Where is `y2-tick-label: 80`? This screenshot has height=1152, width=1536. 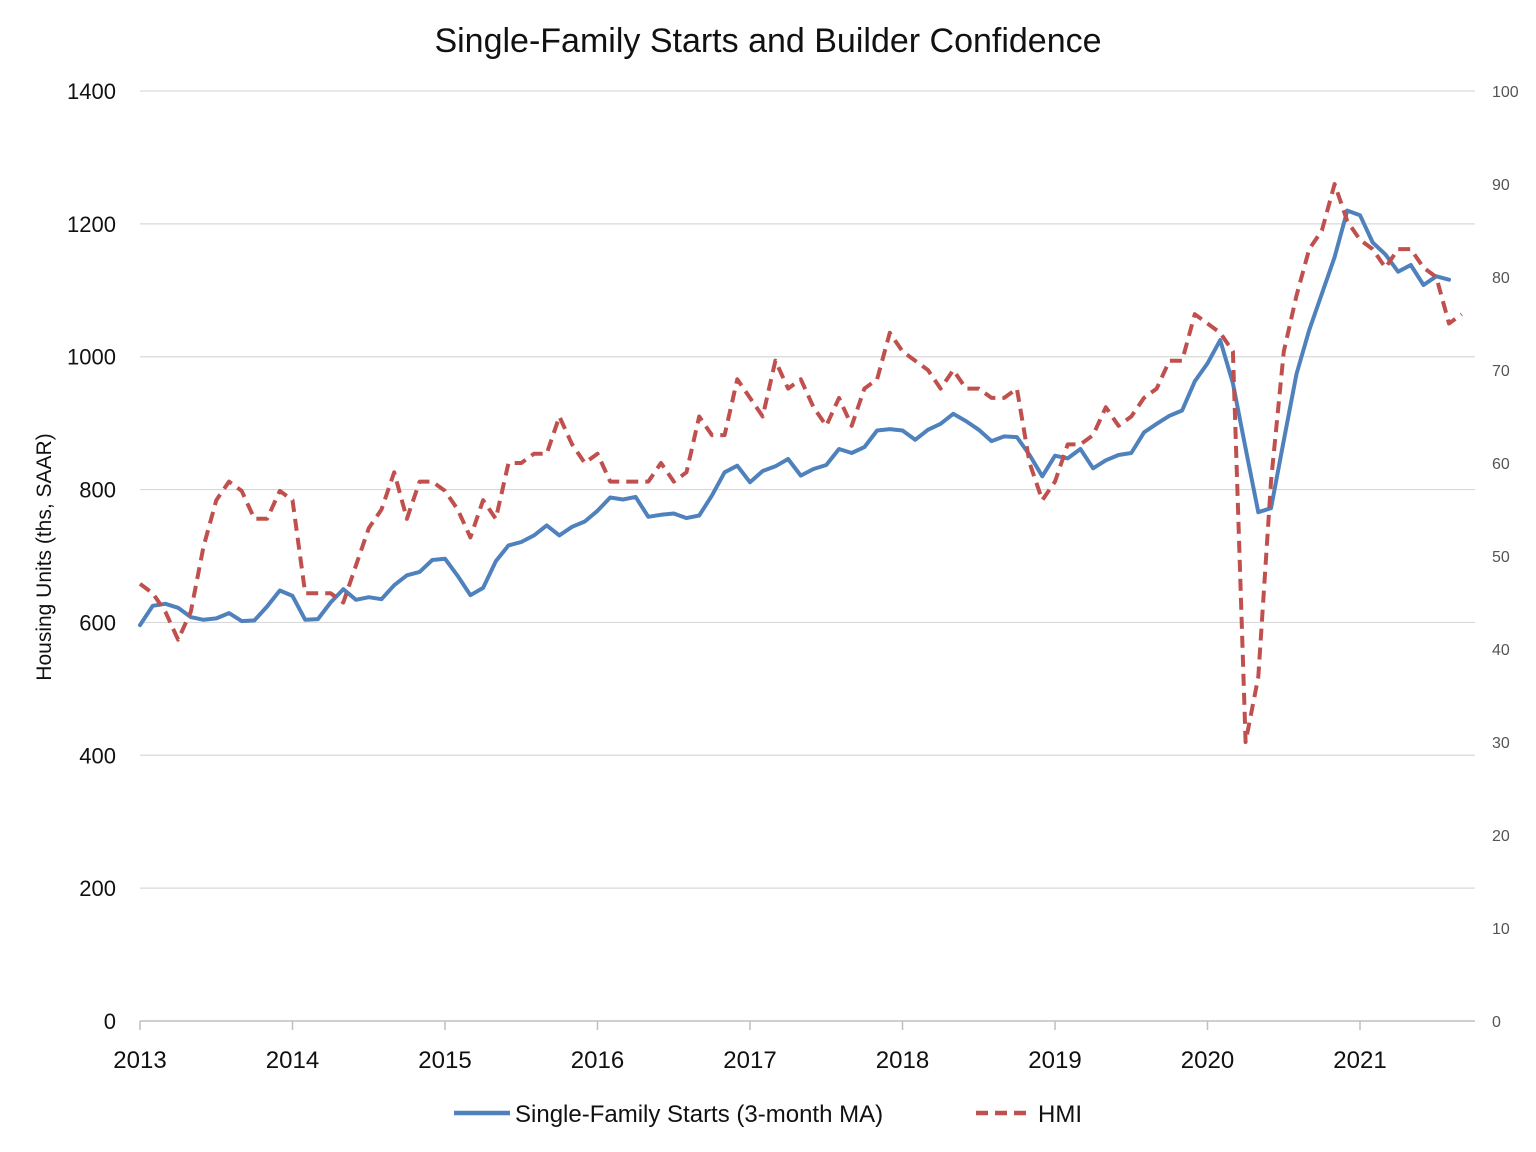
y2-tick-label: 80 is located at coordinates (1501, 278).